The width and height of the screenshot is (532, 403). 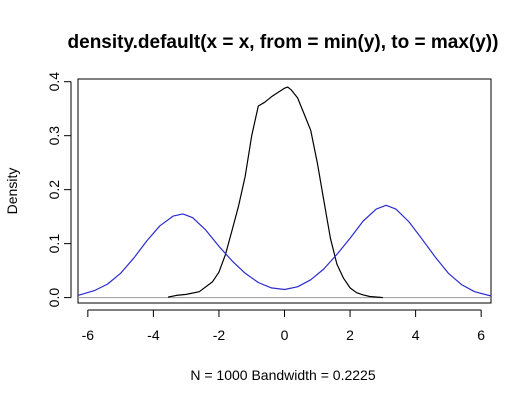 I want to click on y-axis-label: Density, so click(x=12, y=191).